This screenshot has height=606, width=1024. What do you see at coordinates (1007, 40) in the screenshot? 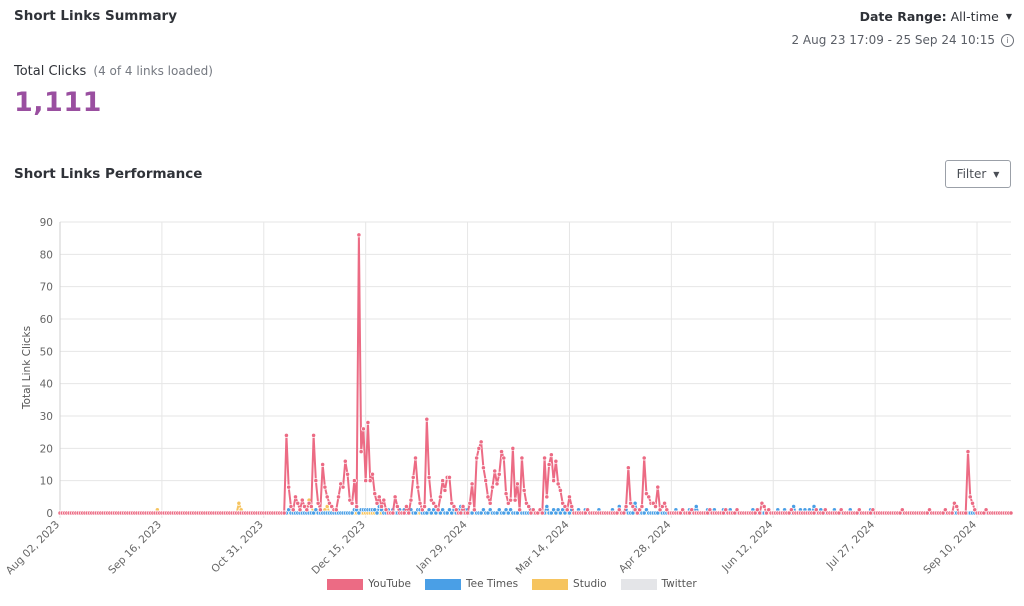
I see `info-icon: i` at bounding box center [1007, 40].